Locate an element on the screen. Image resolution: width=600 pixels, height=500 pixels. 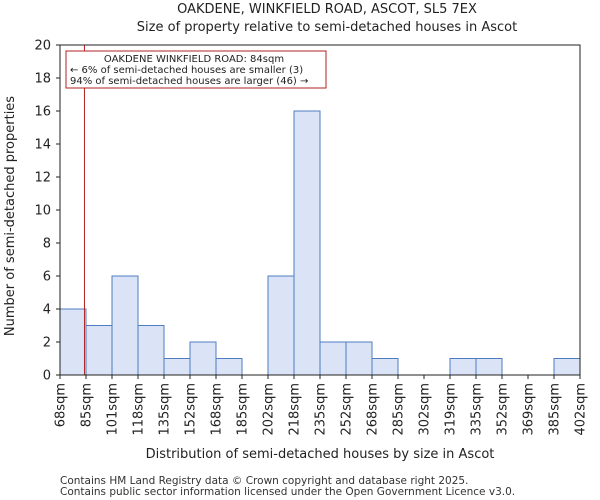
y-axis-ticks: 0 2 4 6 8 10 12 14 16 18 20 is located at coordinates (47, 211).